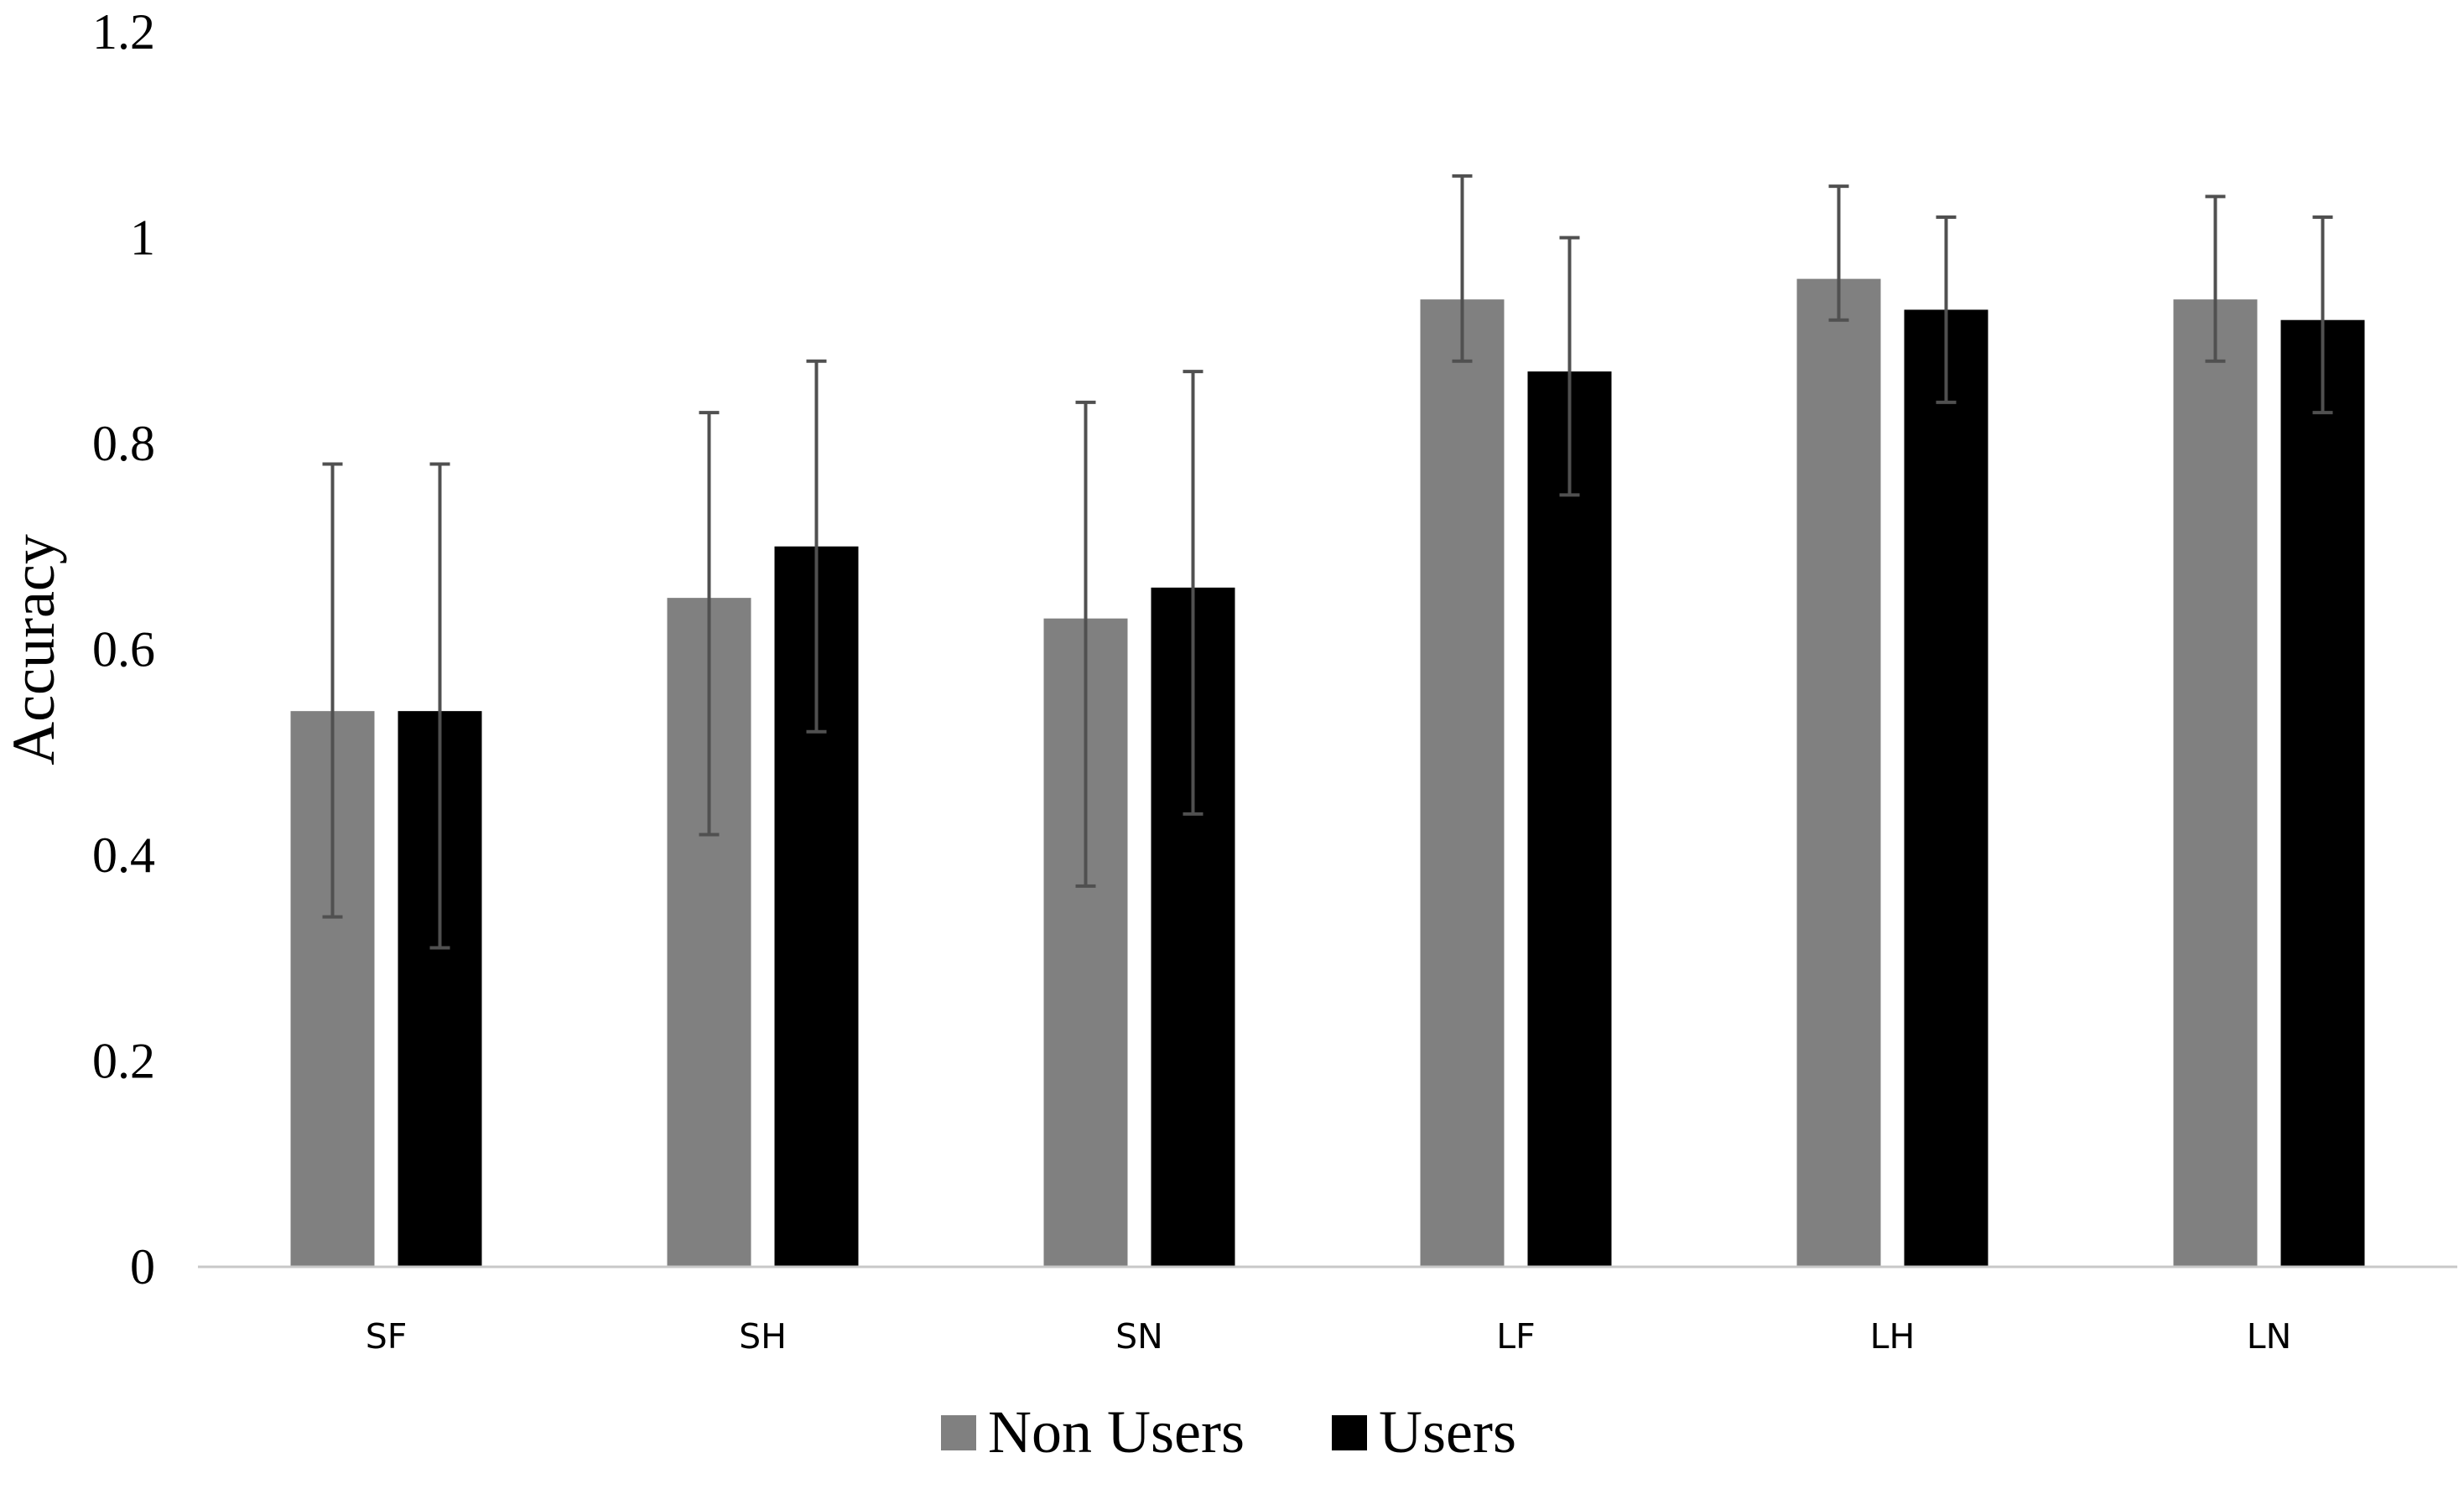 The height and width of the screenshot is (1489, 2464). I want to click on error-bar-non-users-sh, so click(709, 624).